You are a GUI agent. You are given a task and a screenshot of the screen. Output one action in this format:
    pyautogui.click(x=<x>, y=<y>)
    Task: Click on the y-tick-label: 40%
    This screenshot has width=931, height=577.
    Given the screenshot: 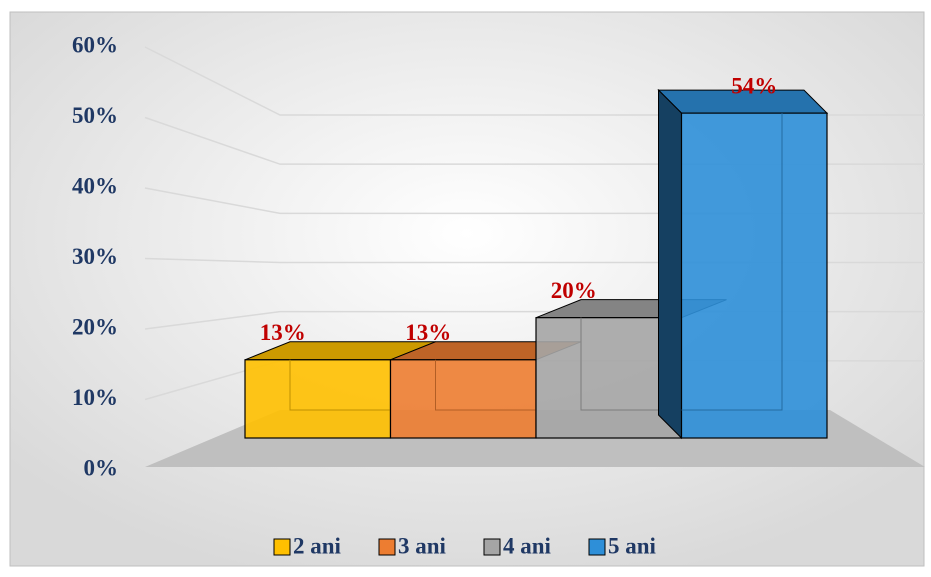 What is the action you would take?
    pyautogui.click(x=95, y=185)
    